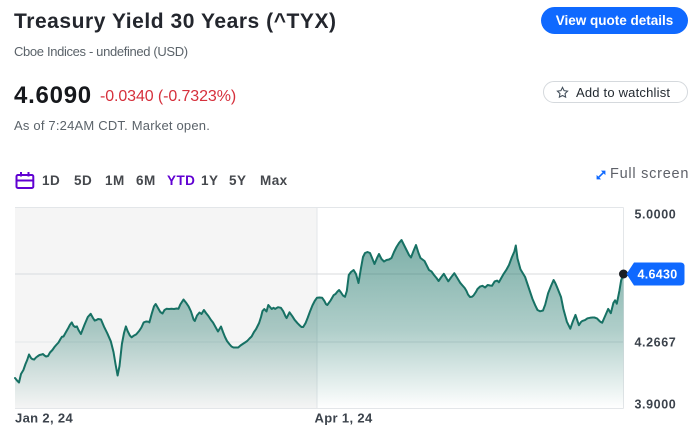 Image resolution: width=700 pixels, height=436 pixels. What do you see at coordinates (44, 418) in the screenshot?
I see `svg-text: Jan 2, 24` at bounding box center [44, 418].